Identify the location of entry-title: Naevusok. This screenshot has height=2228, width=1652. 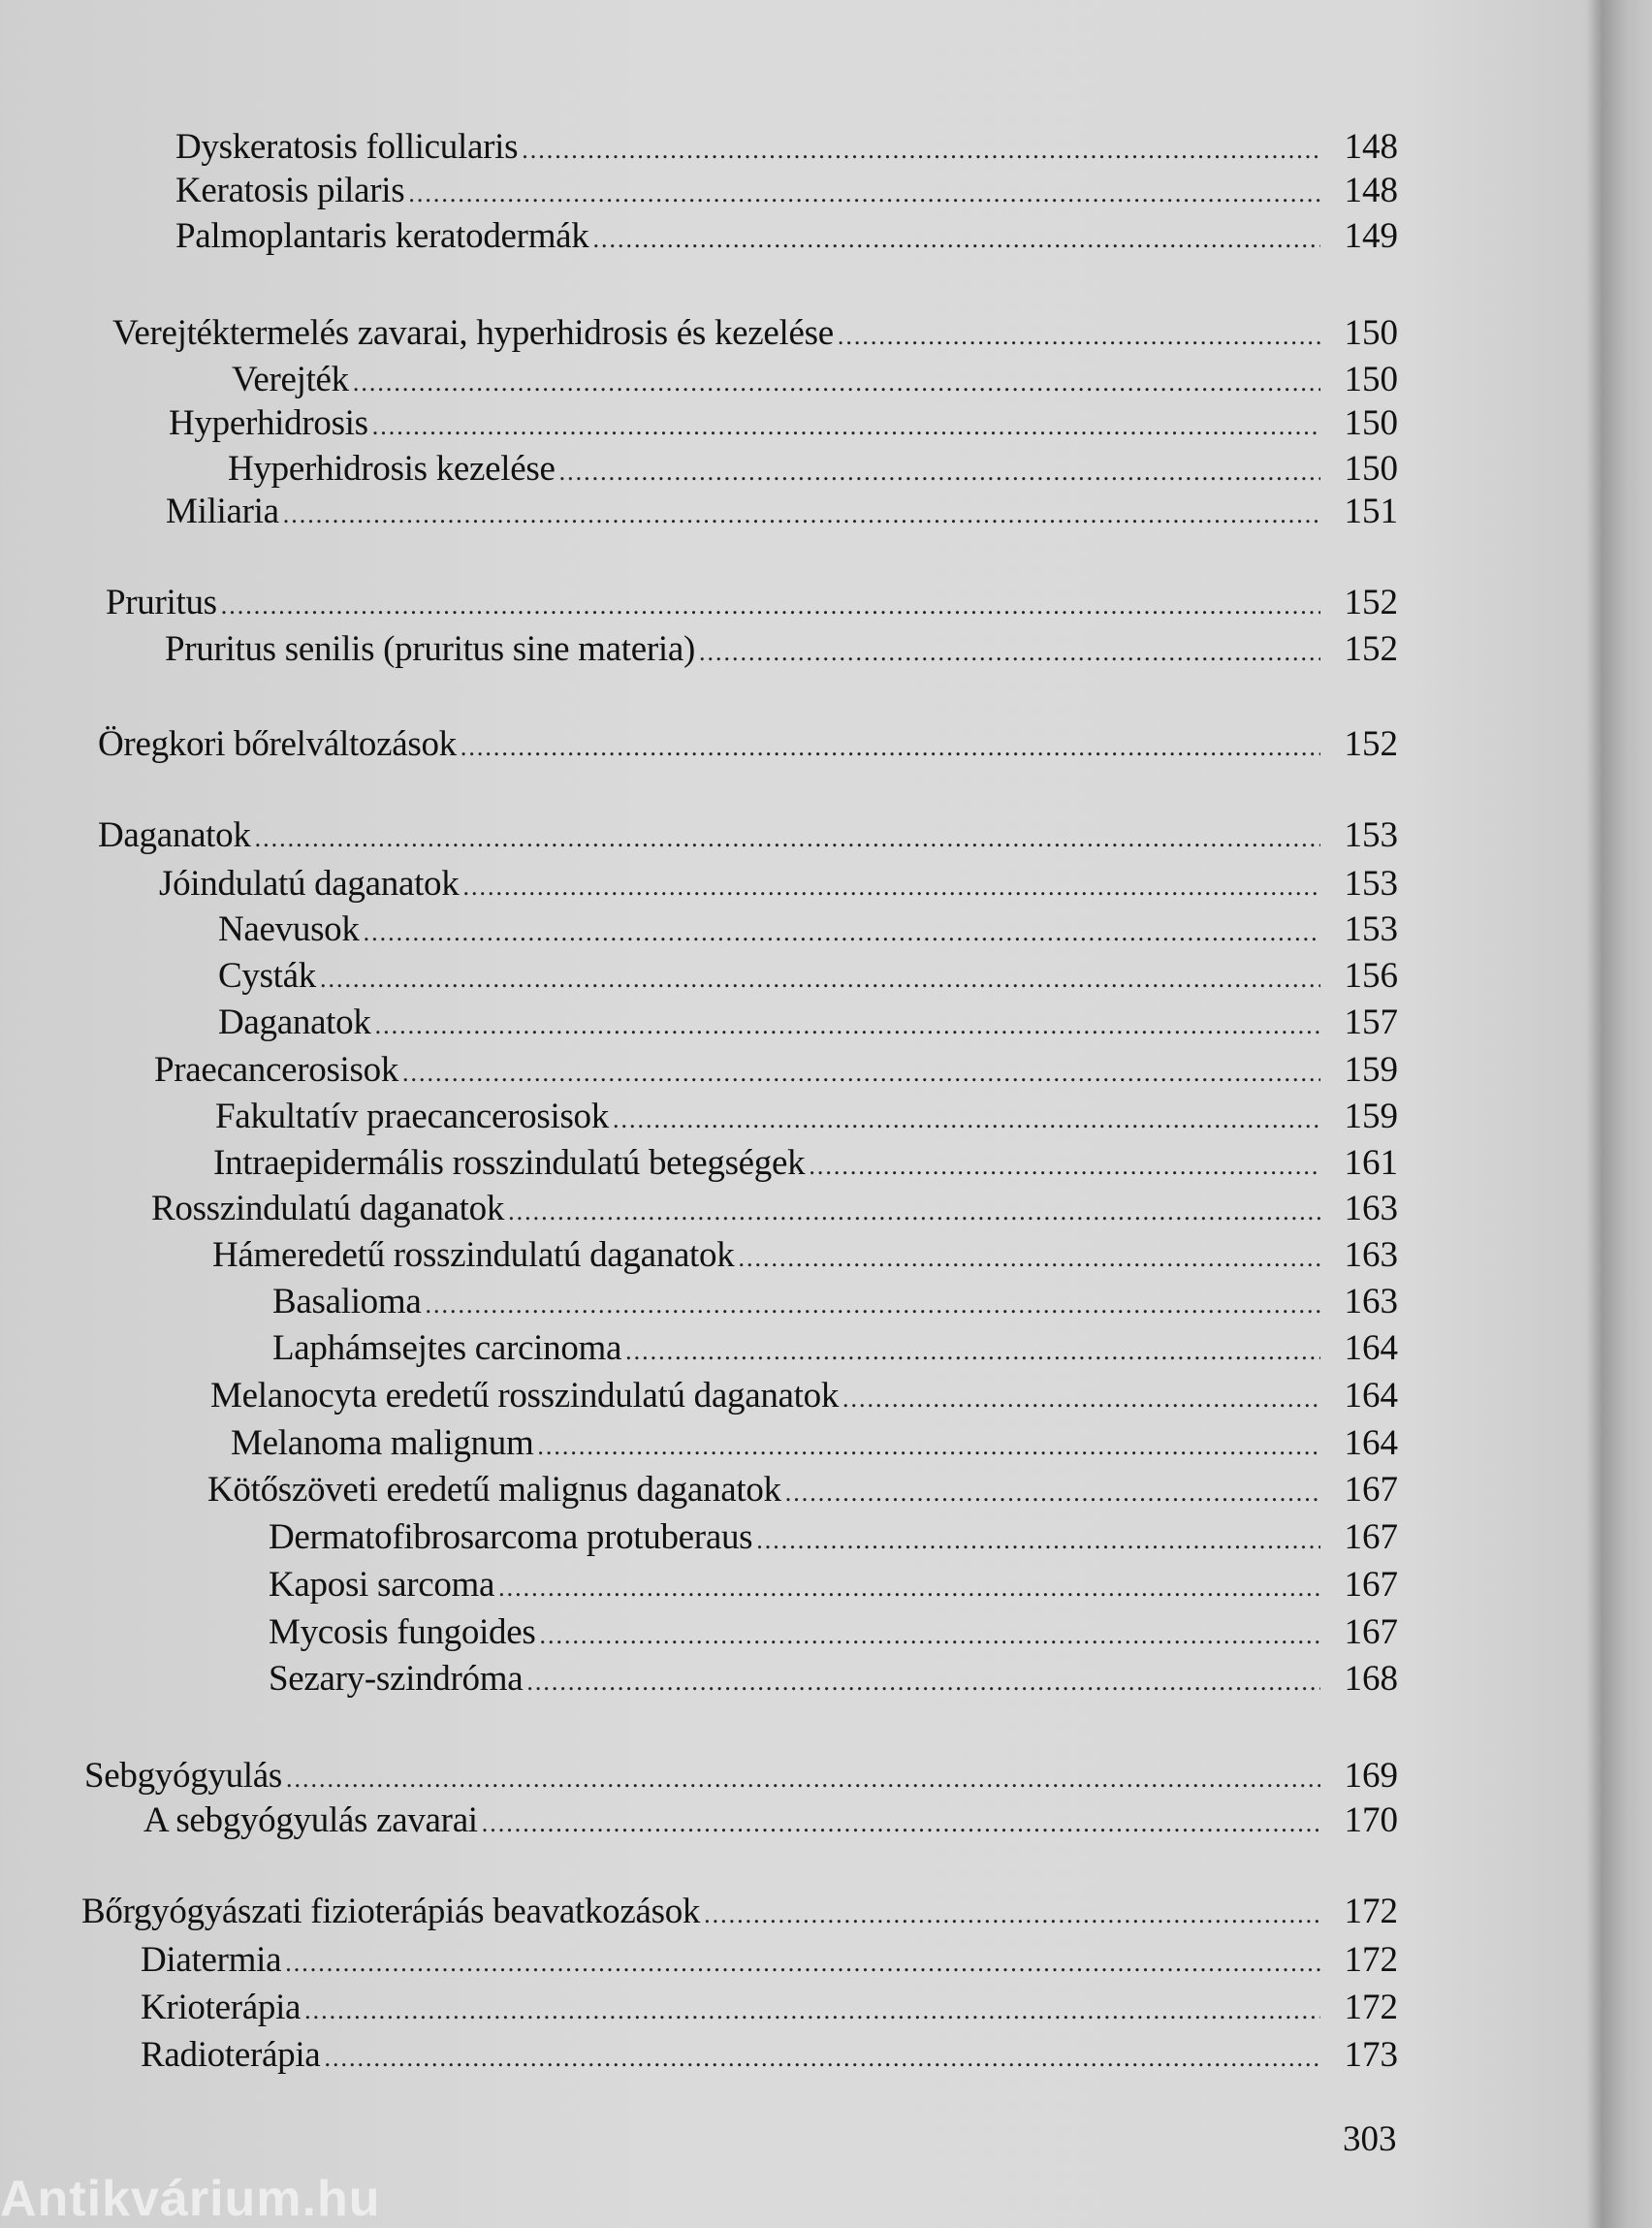
(289, 929).